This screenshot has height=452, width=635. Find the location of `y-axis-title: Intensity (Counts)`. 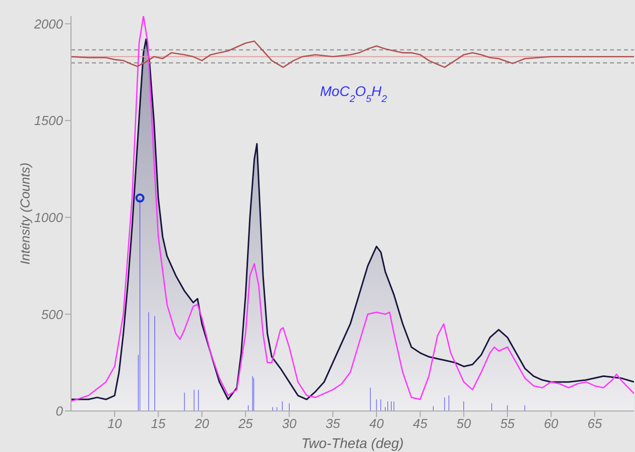

y-axis-title: Intensity (Counts) is located at coordinates (25, 213).